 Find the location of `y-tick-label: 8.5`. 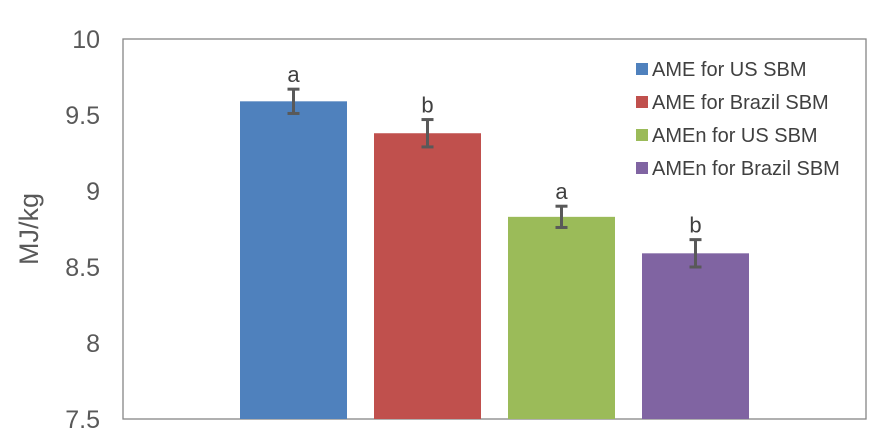

y-tick-label: 8.5 is located at coordinates (82, 268).